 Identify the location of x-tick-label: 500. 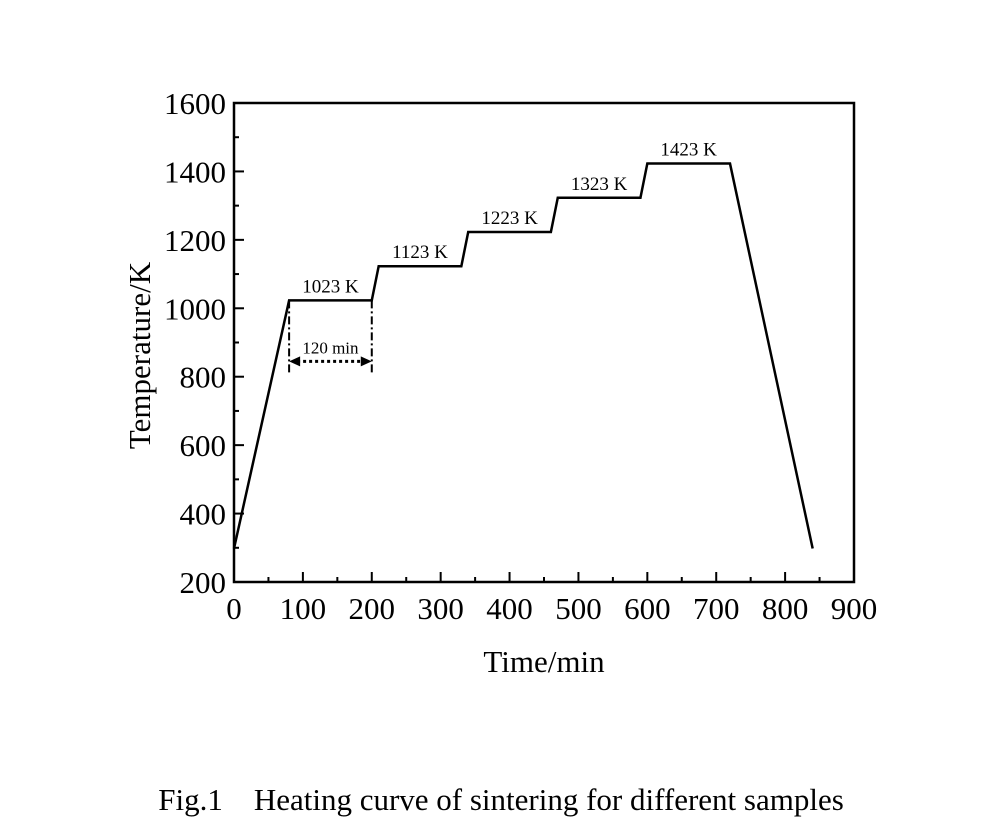
(578, 608).